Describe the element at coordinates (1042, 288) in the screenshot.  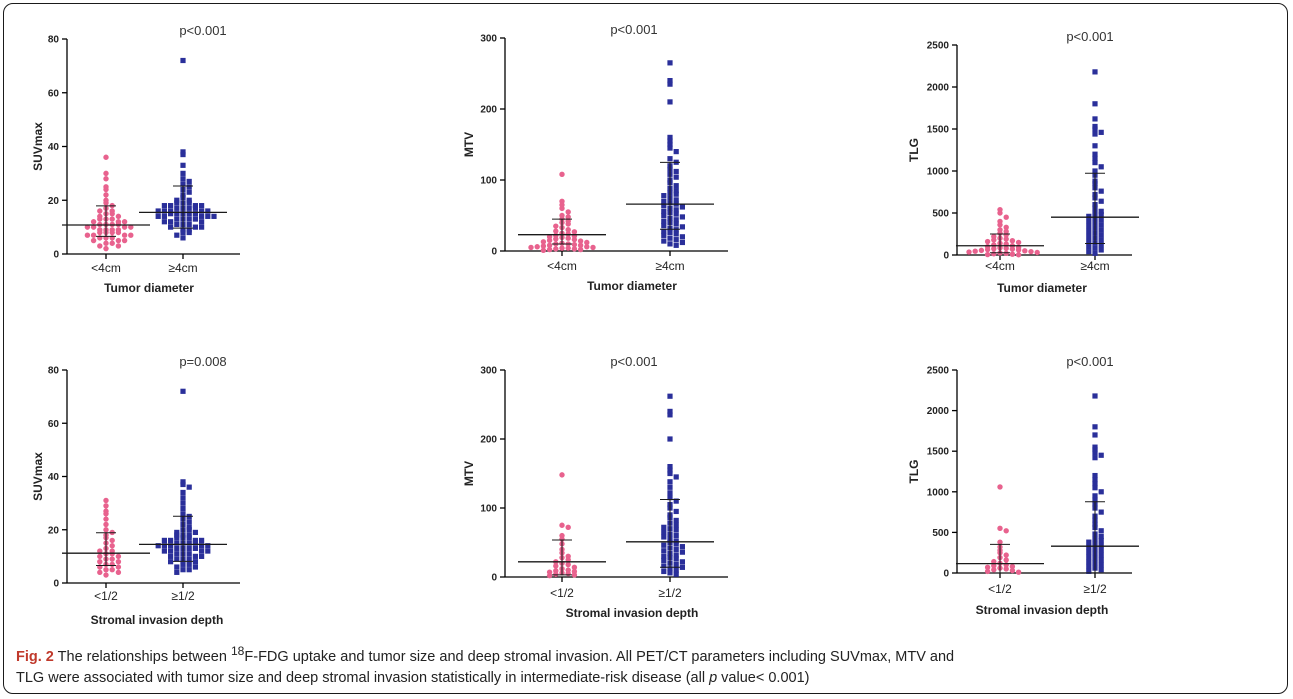
I see `x-axis-label: Tumor diameter` at that location.